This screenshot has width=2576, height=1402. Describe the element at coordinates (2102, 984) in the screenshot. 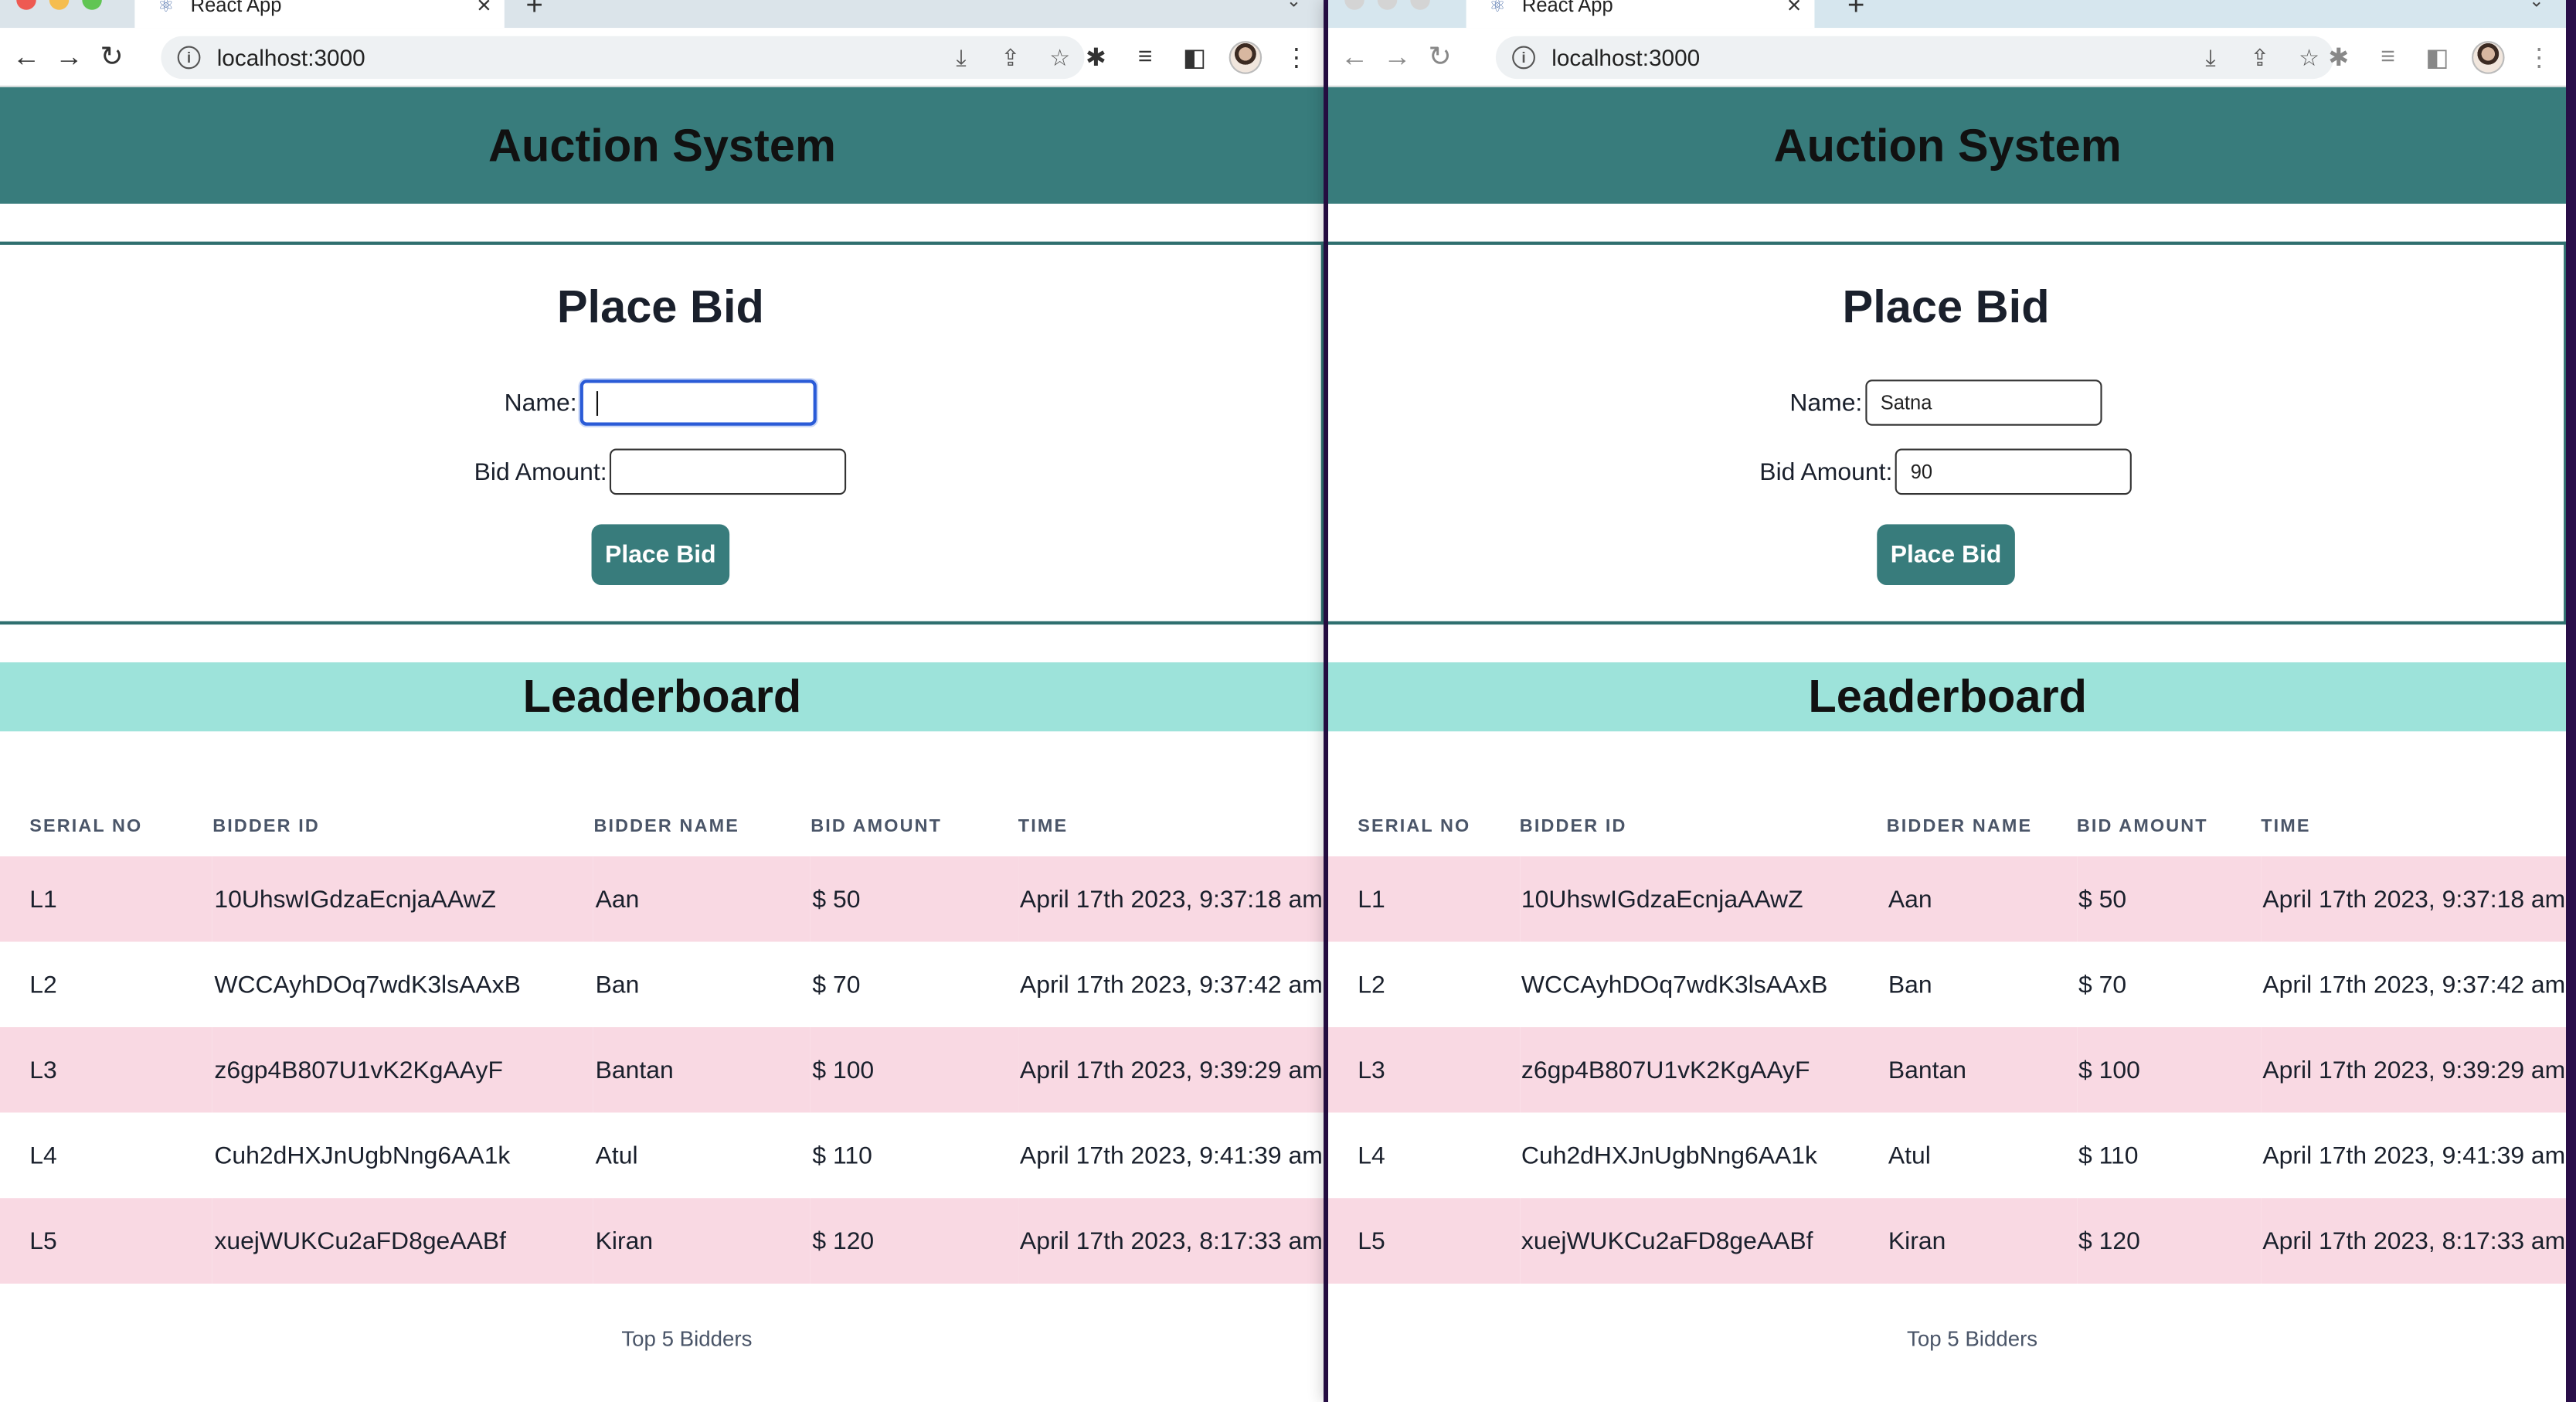

I see `cell-bid-amount: $ 70` at that location.